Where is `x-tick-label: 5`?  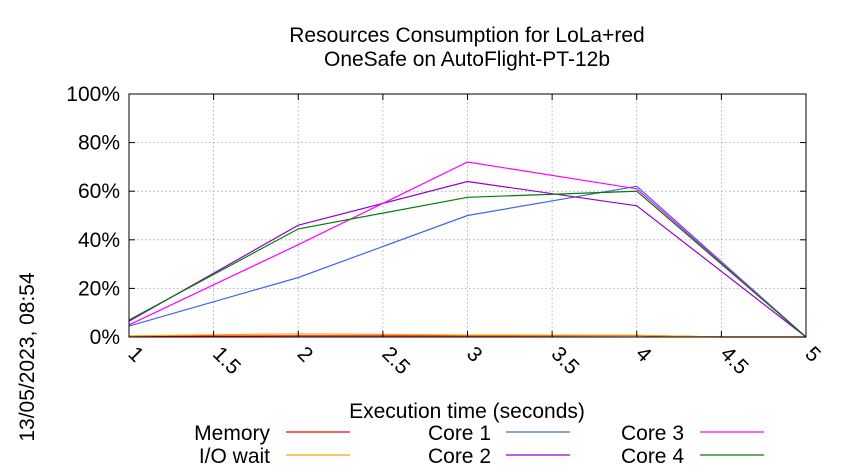 x-tick-label: 5 is located at coordinates (812, 354).